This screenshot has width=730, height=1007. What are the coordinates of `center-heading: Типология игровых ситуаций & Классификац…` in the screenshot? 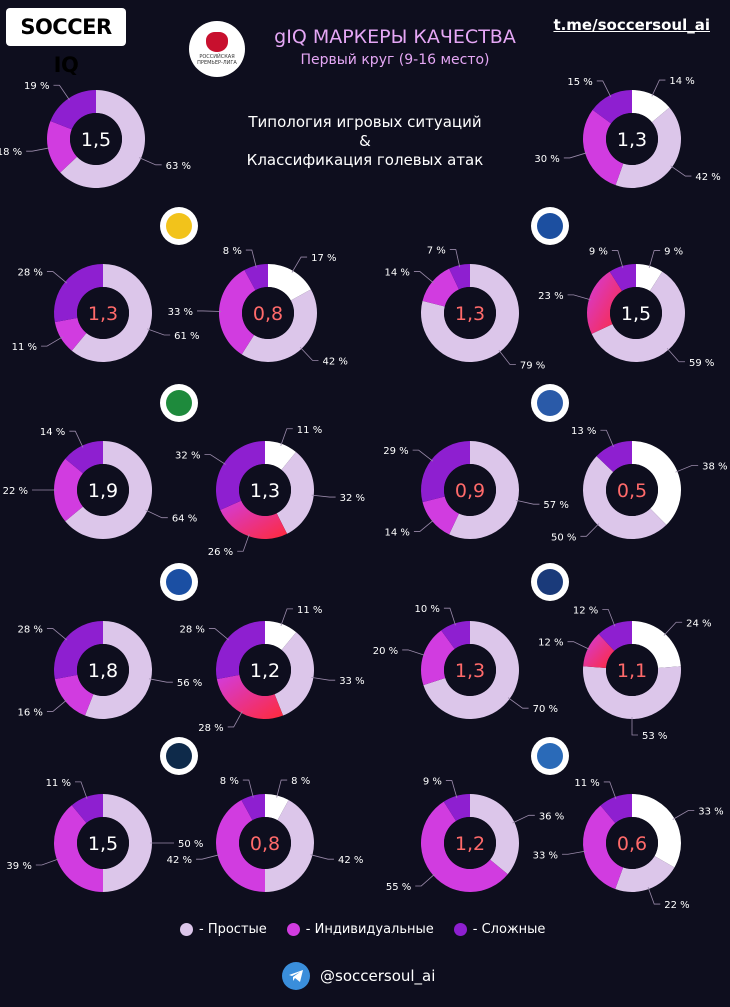 It's located at (365, 141).